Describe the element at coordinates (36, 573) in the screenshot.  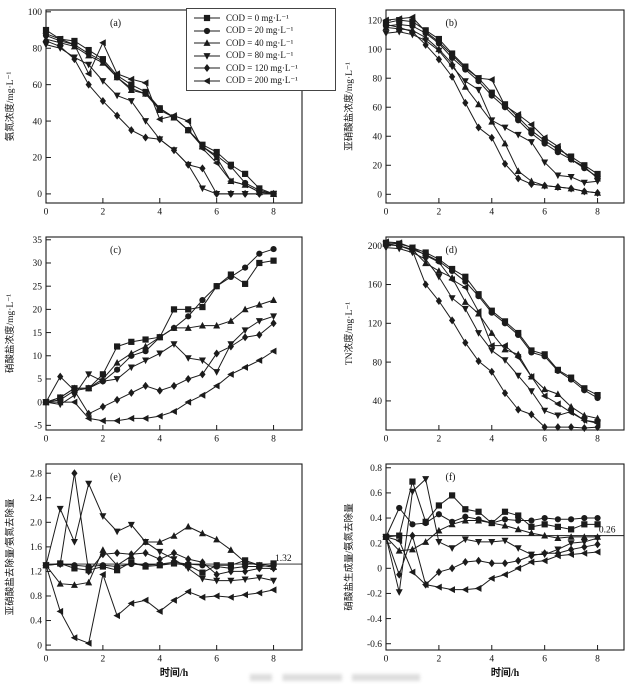
I see `svg-text: 1.2` at that location.